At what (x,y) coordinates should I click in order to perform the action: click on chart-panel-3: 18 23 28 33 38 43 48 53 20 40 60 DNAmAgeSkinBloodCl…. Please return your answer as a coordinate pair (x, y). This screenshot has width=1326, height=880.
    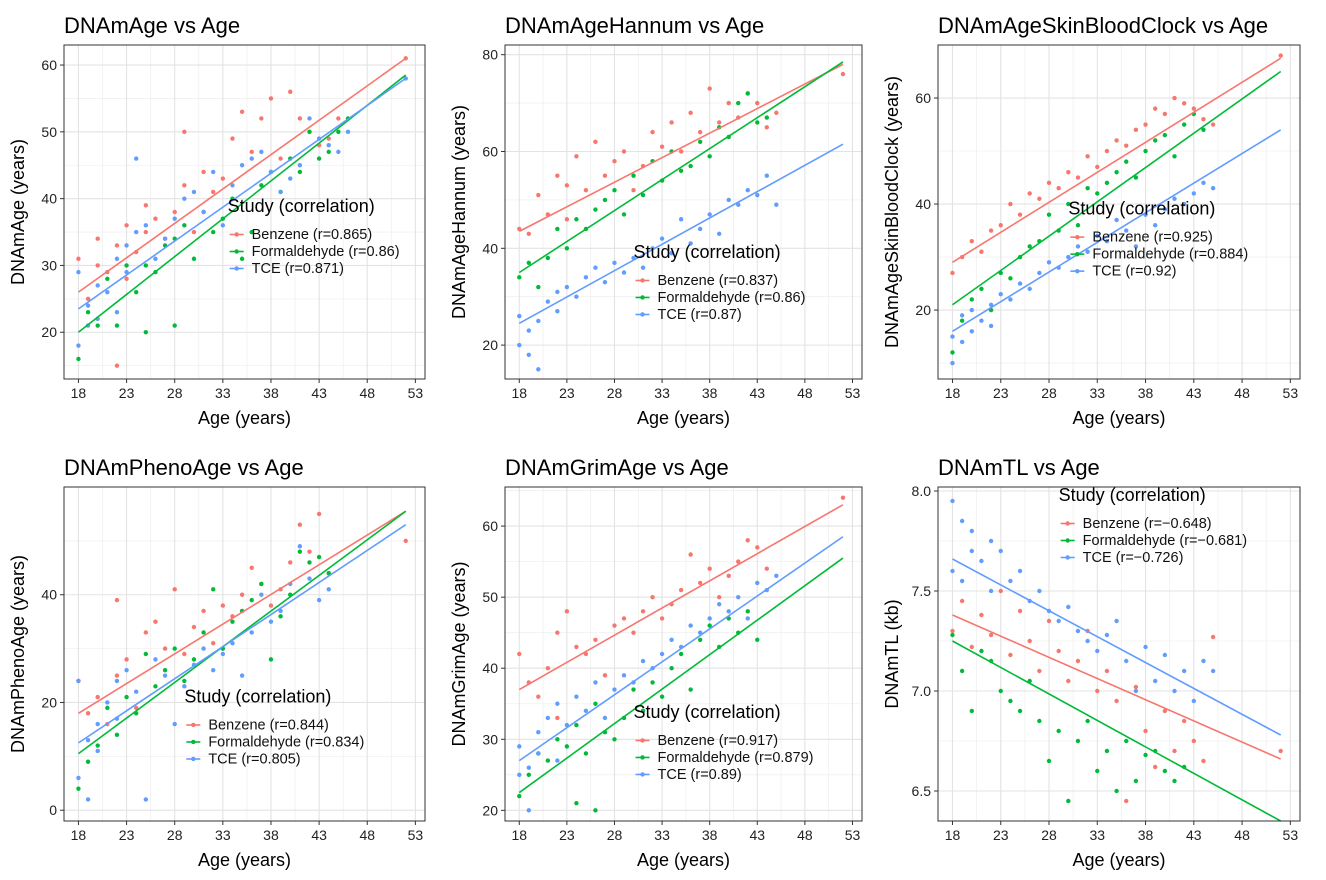
    Looking at the image, I should click on (1091, 220).